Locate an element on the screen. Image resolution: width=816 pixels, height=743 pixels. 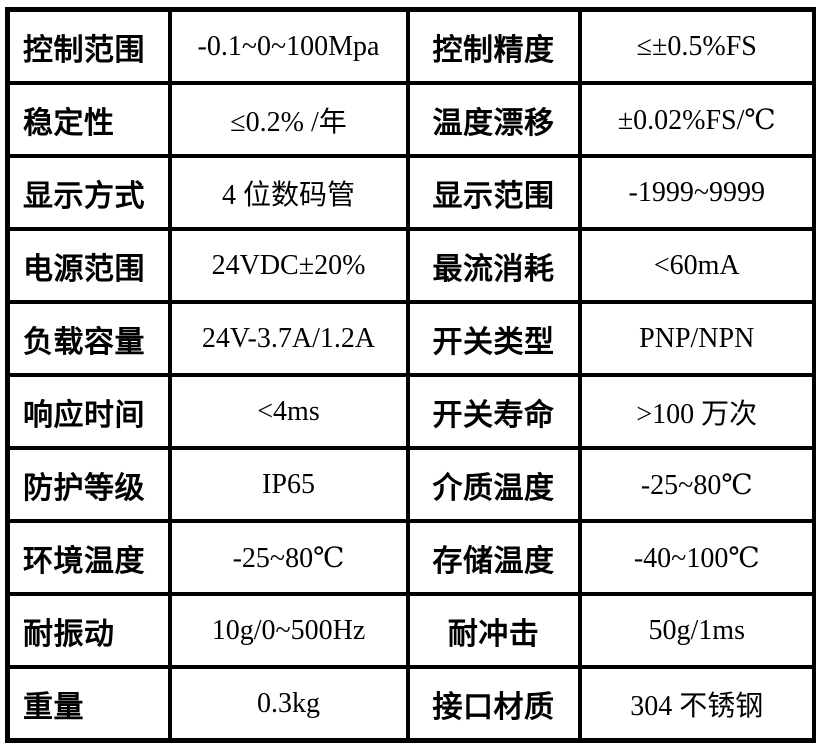
table-row: 防护等级 IP65 介质温度 -25~80℃ is located at coordinates (410, 484).